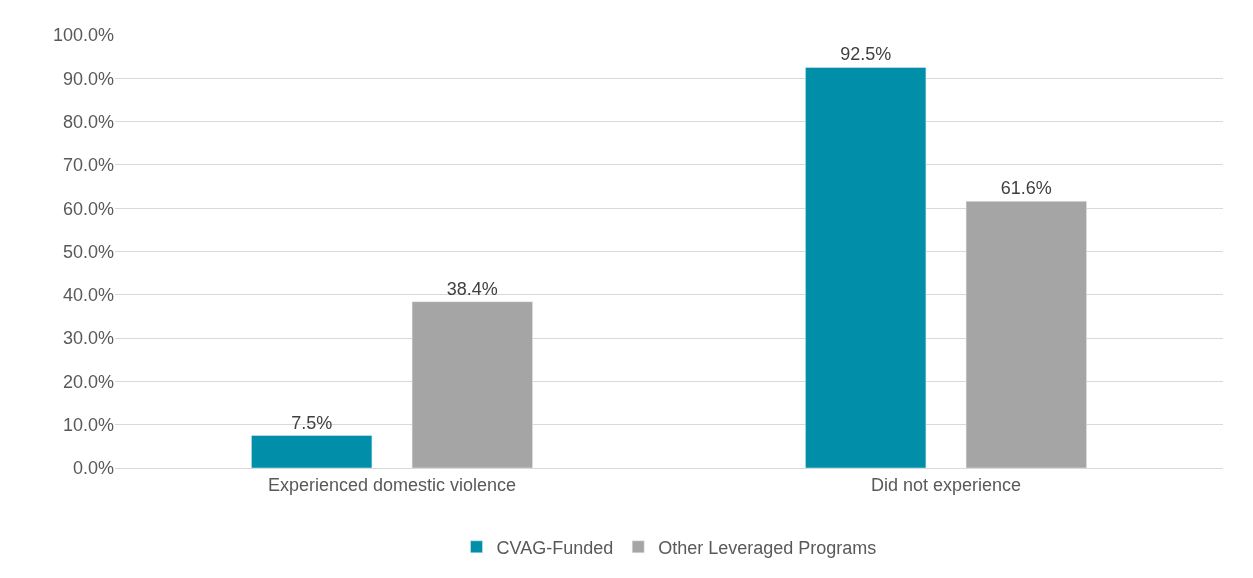  I want to click on legend-label: CVAG-Funded, so click(555, 547).